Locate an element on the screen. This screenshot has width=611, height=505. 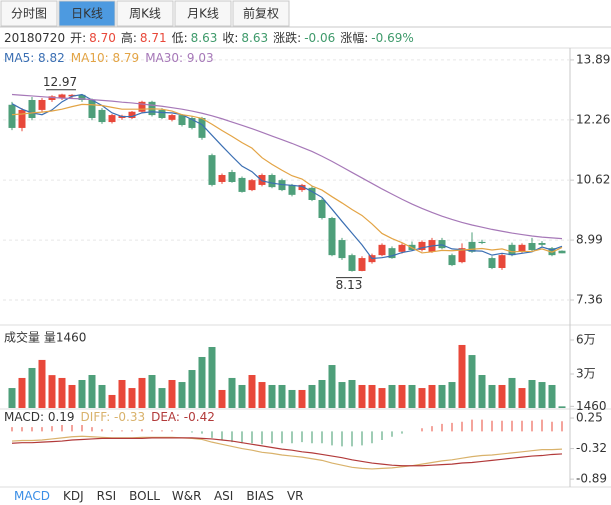
tab-label: 日K线 is located at coordinates (87, 14).